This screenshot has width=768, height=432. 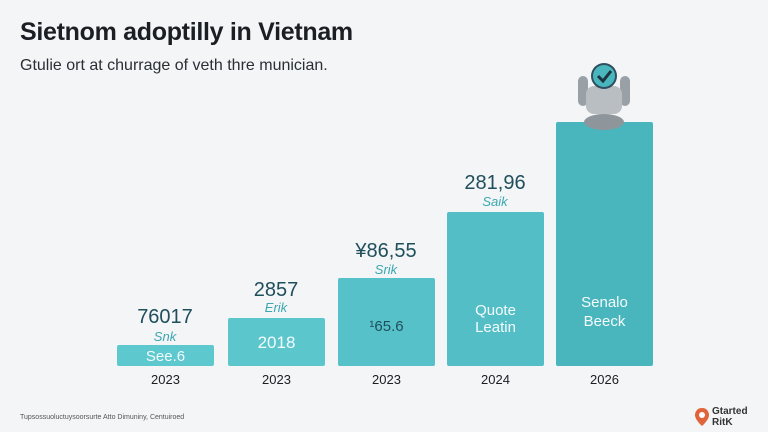 I want to click on logo-text: RitK, so click(x=722, y=422).